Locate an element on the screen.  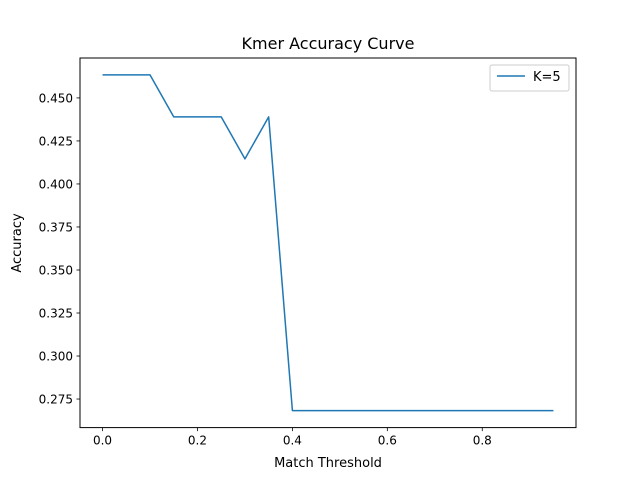
x-axis-label: Match Threshold is located at coordinates (328, 463).